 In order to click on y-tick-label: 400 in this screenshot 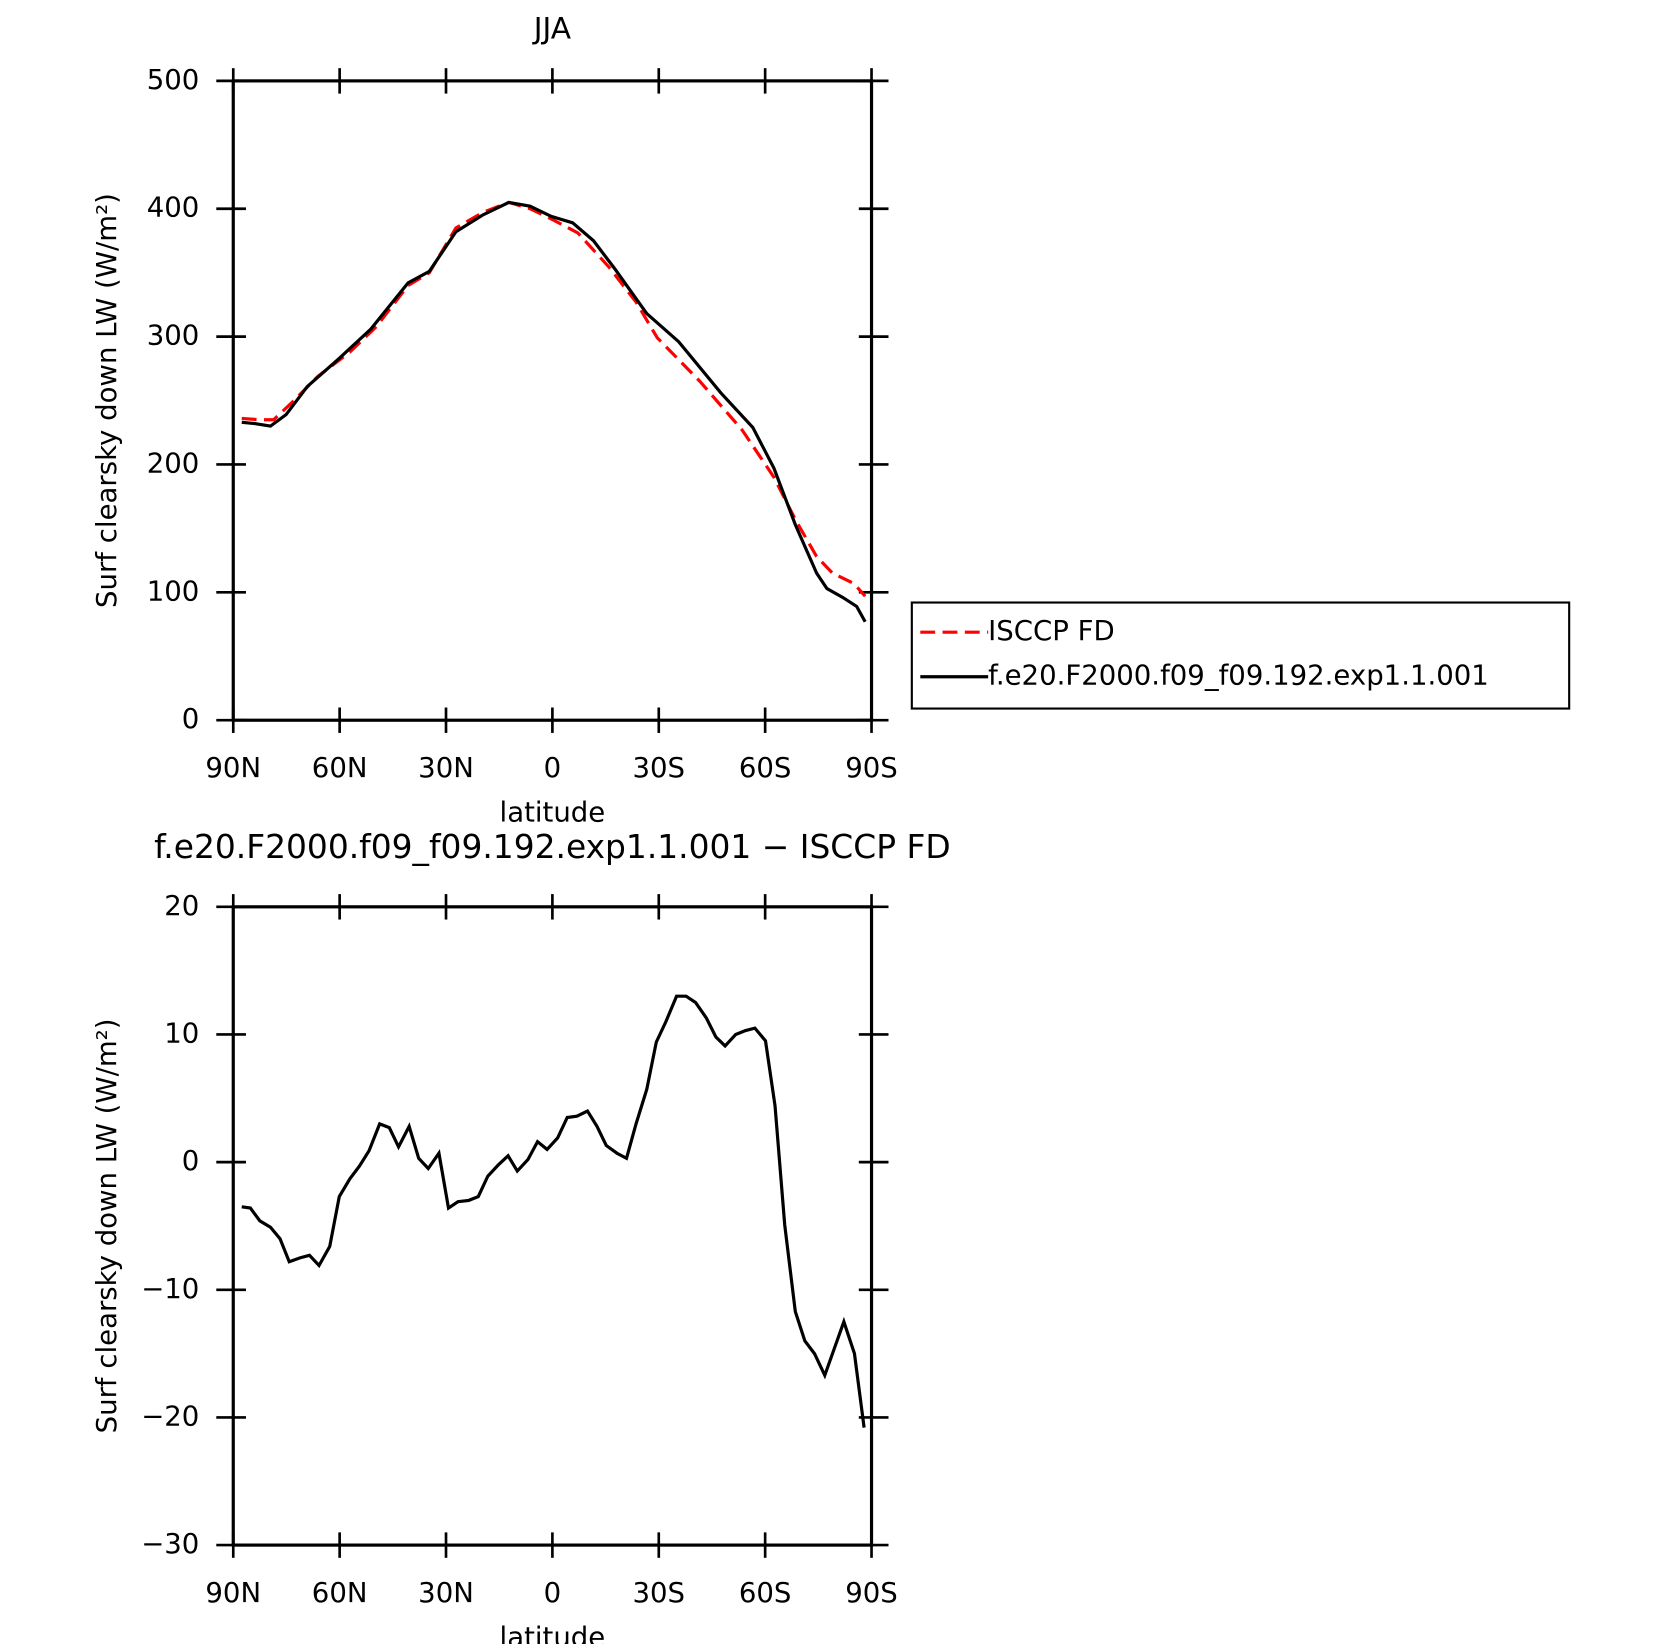, I will do `click(173, 208)`.